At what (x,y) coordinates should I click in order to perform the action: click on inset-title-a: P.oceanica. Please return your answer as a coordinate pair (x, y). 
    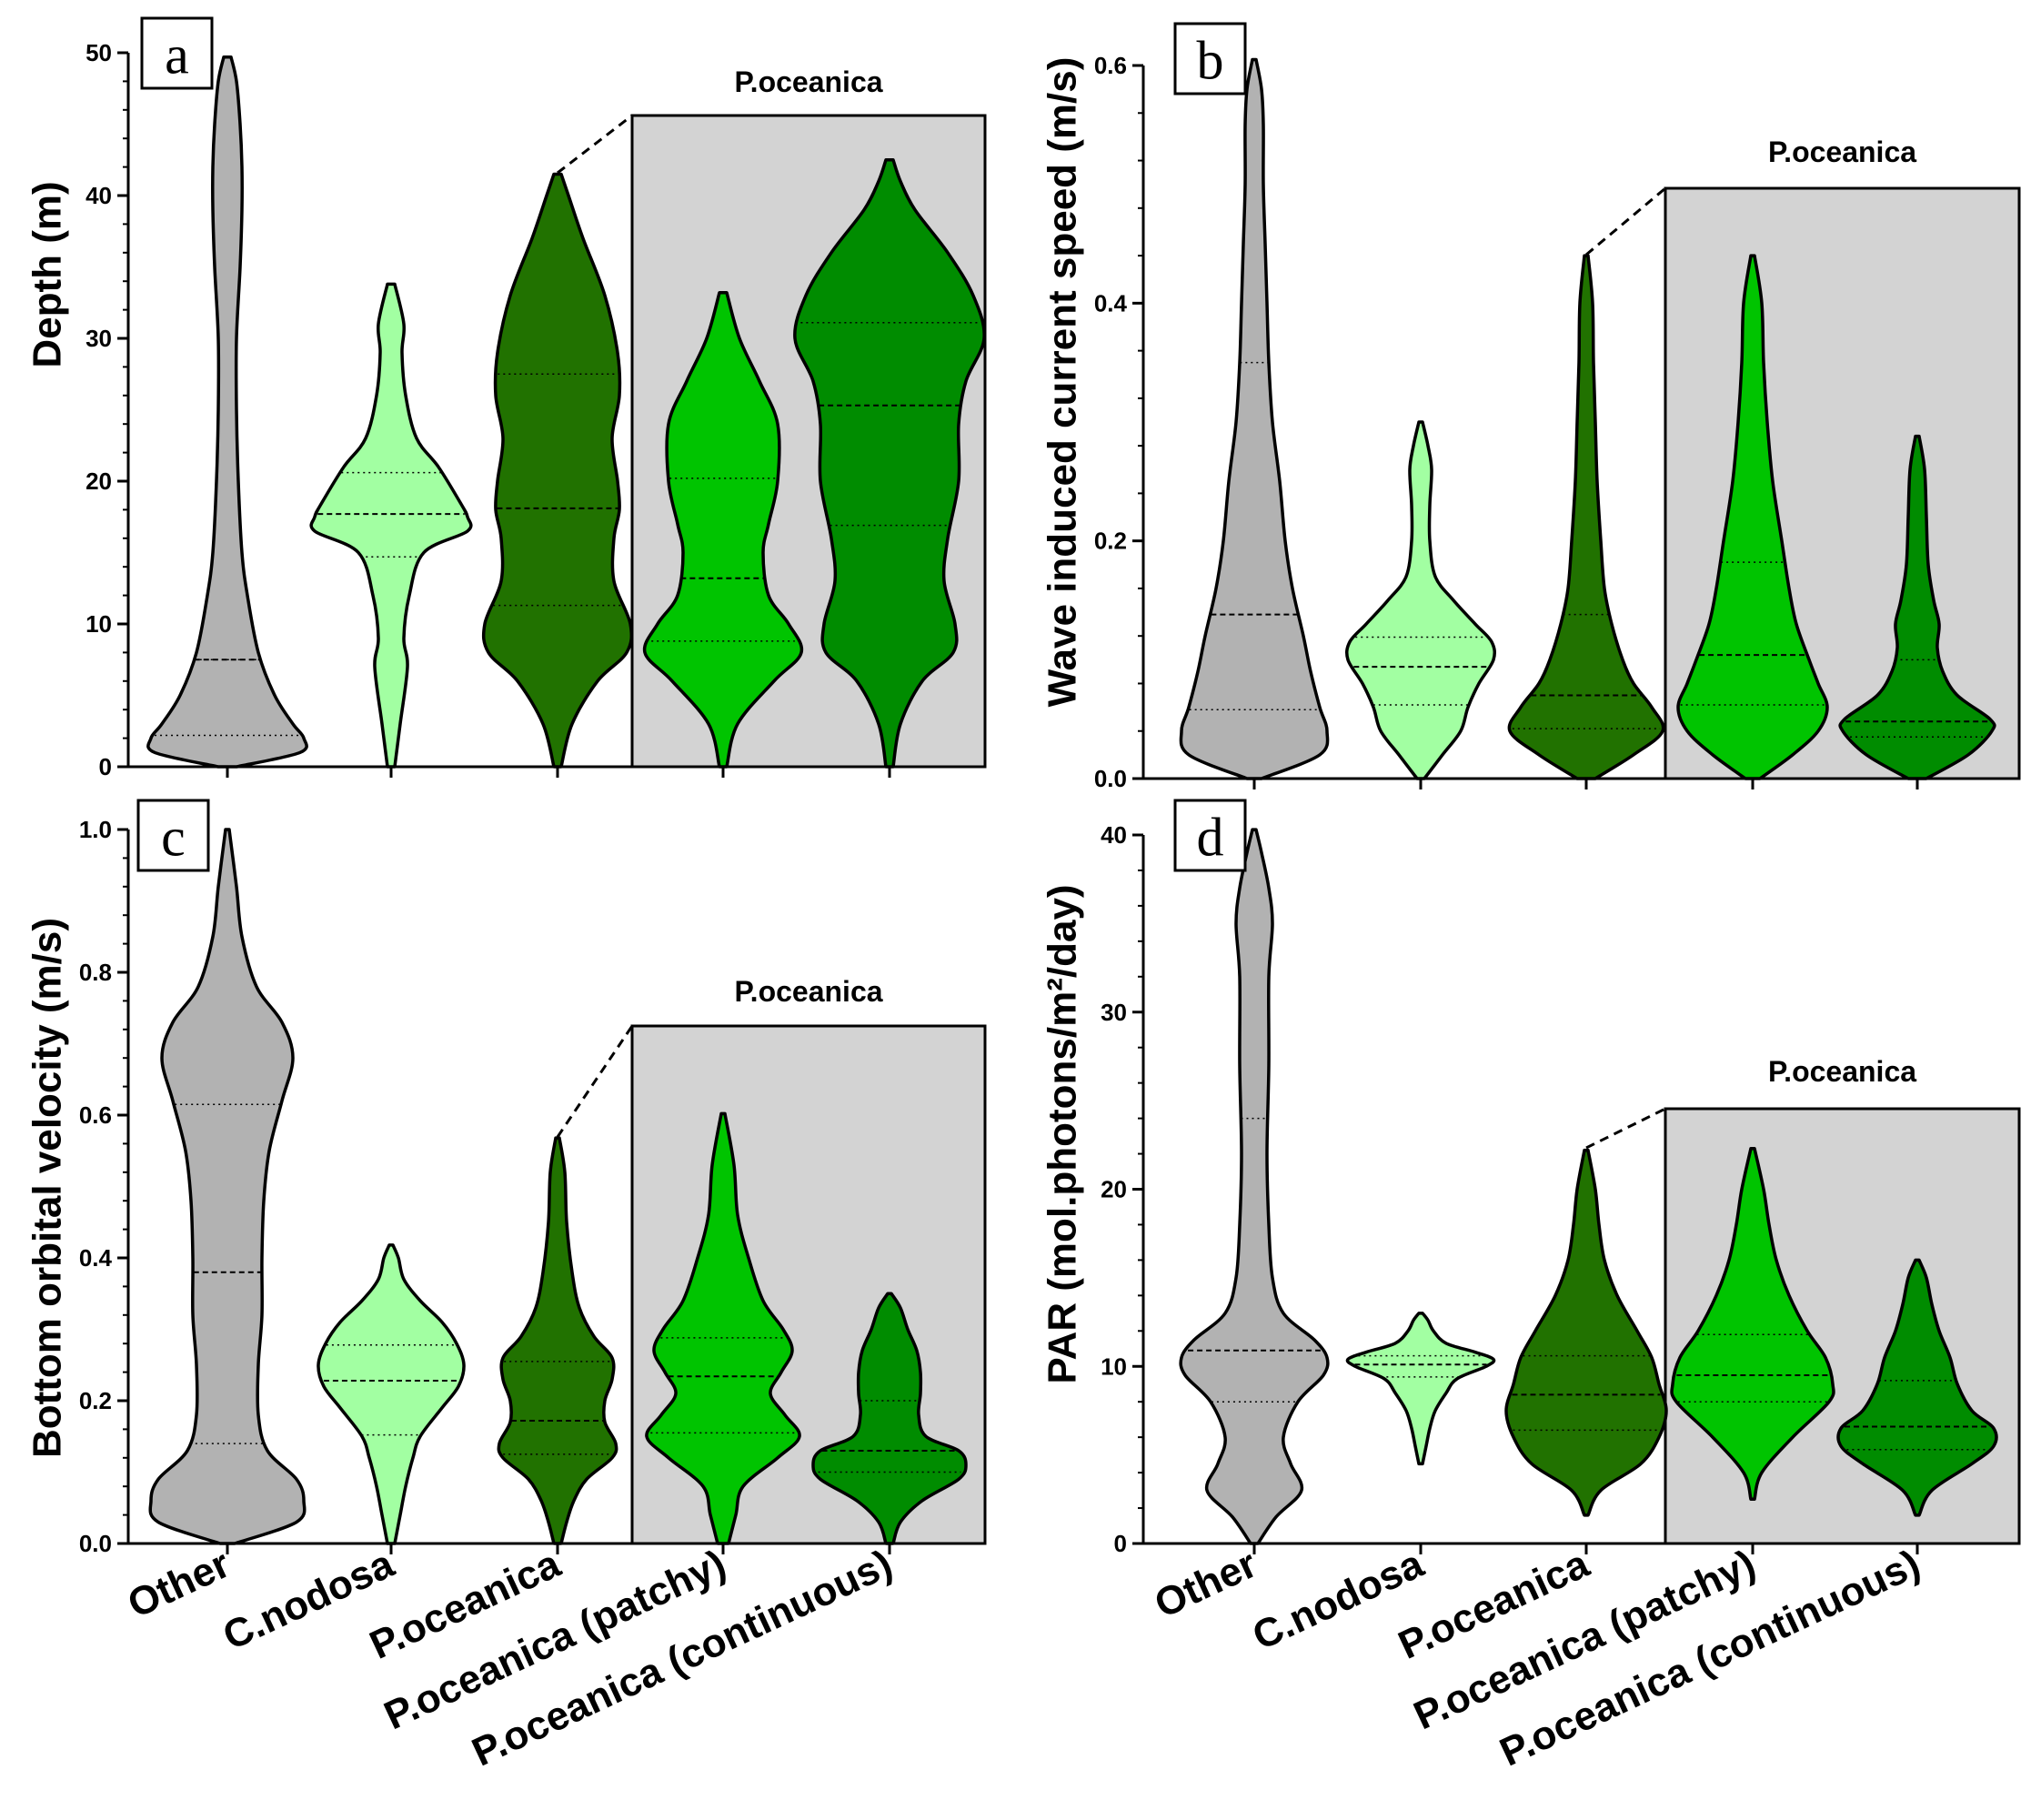
    Looking at the image, I should click on (808, 81).